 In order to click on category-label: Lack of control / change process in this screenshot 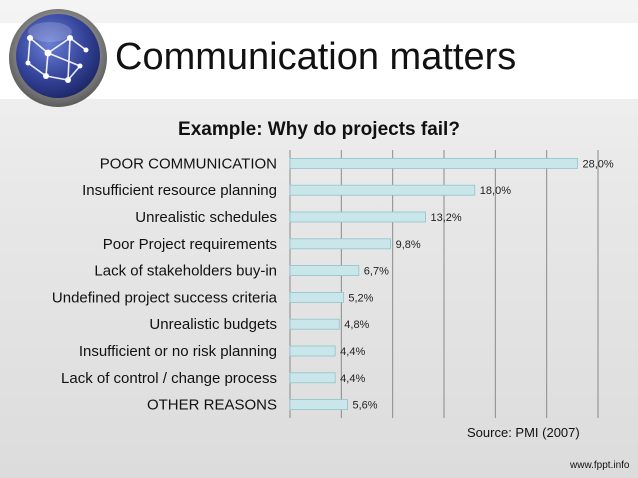, I will do `click(169, 378)`.